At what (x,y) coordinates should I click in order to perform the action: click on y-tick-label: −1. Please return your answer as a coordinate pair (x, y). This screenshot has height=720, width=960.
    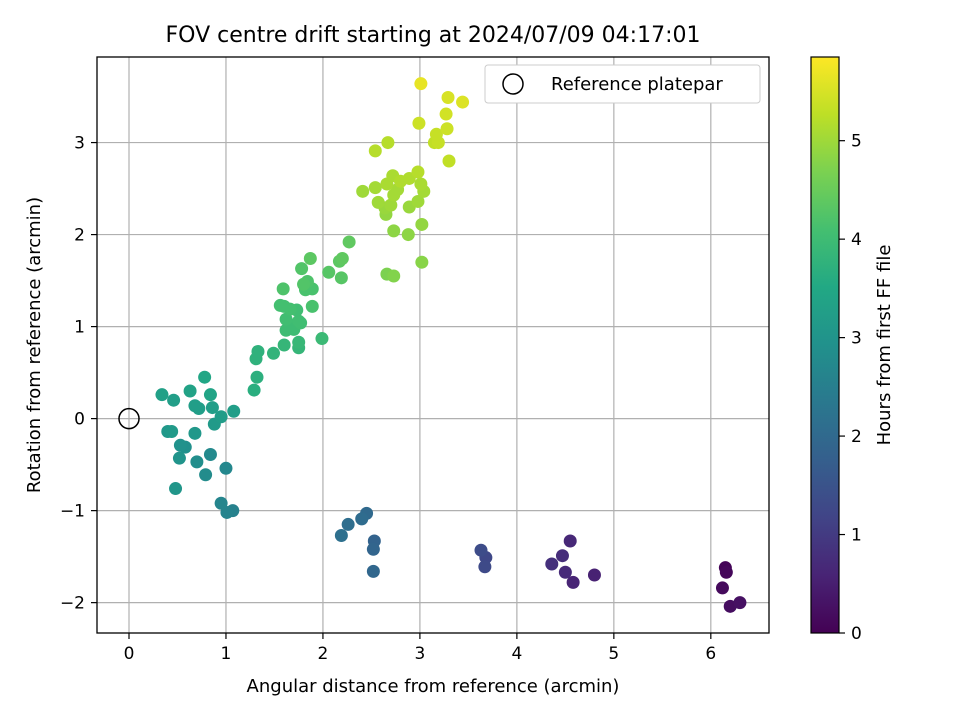
    Looking at the image, I should click on (72, 512).